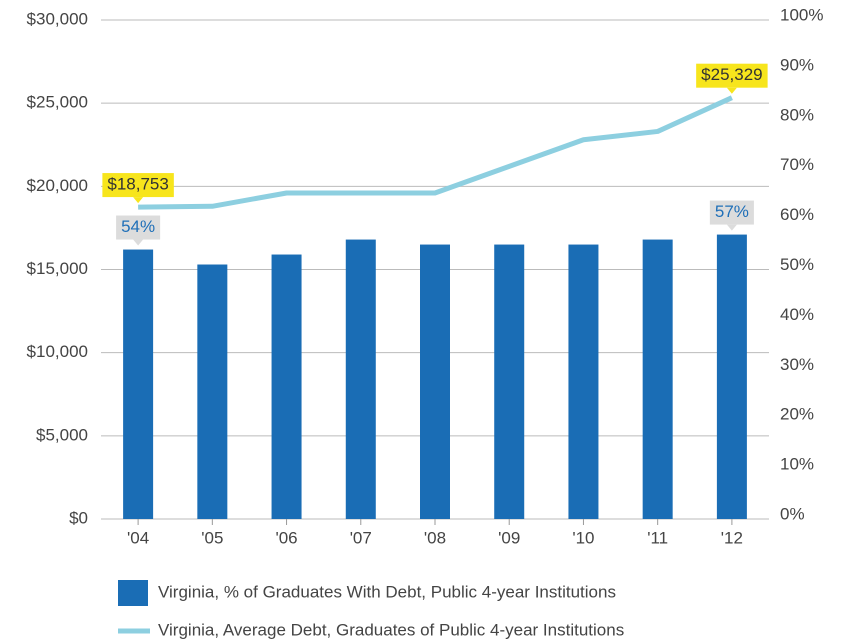  I want to click on y-tick-label: $15,000, so click(57, 268).